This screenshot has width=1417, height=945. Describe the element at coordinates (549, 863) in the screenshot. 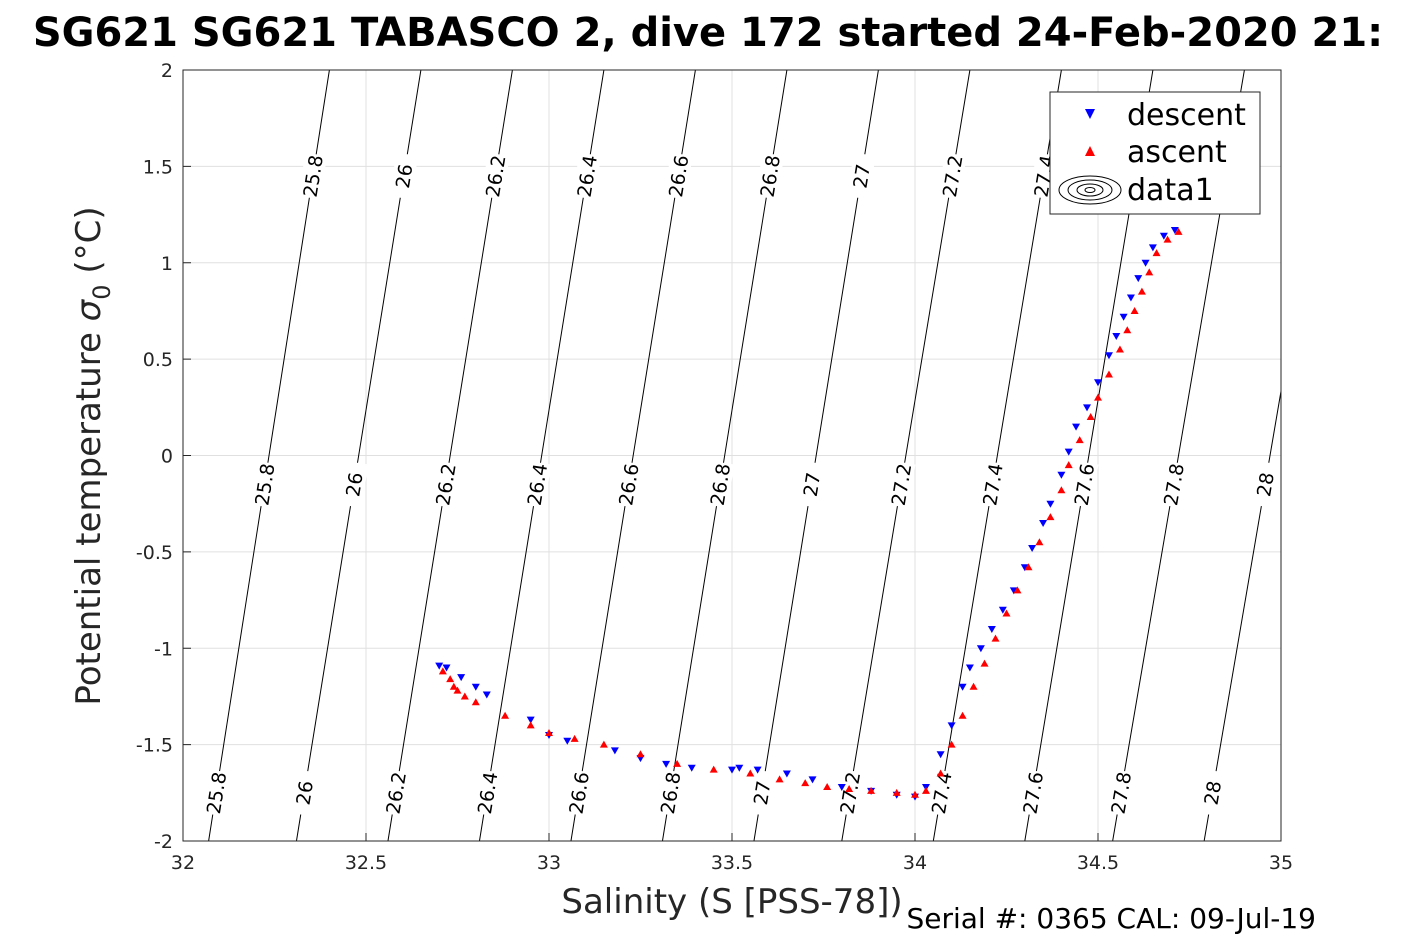

I see `x-tick-label: 33` at that location.